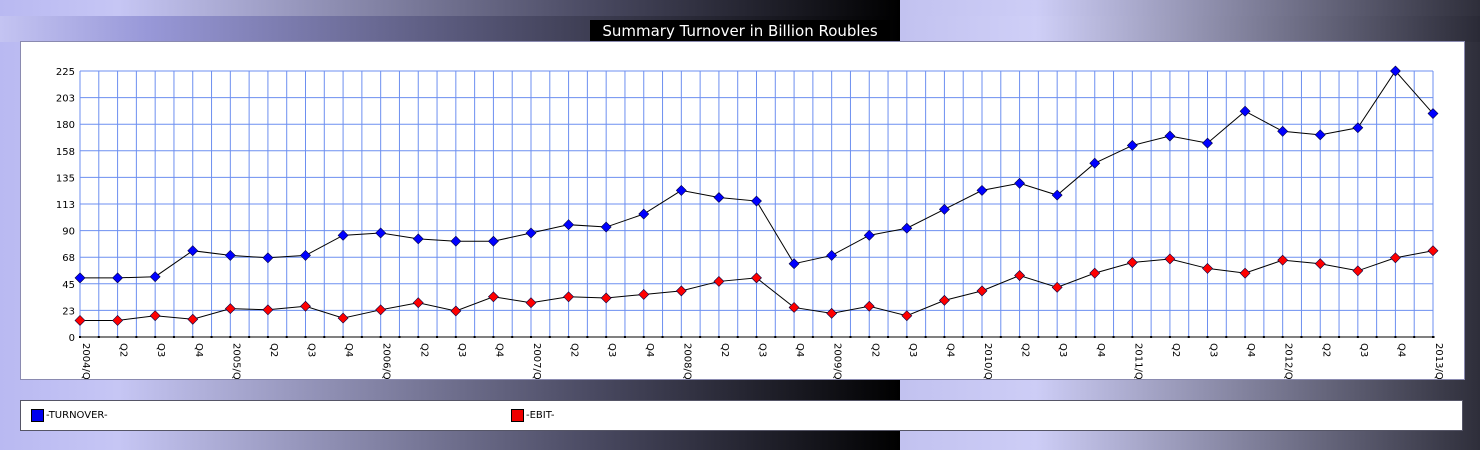  I want to click on chart-title: Summary Turnover in Billion Roubles, so click(740, 31).